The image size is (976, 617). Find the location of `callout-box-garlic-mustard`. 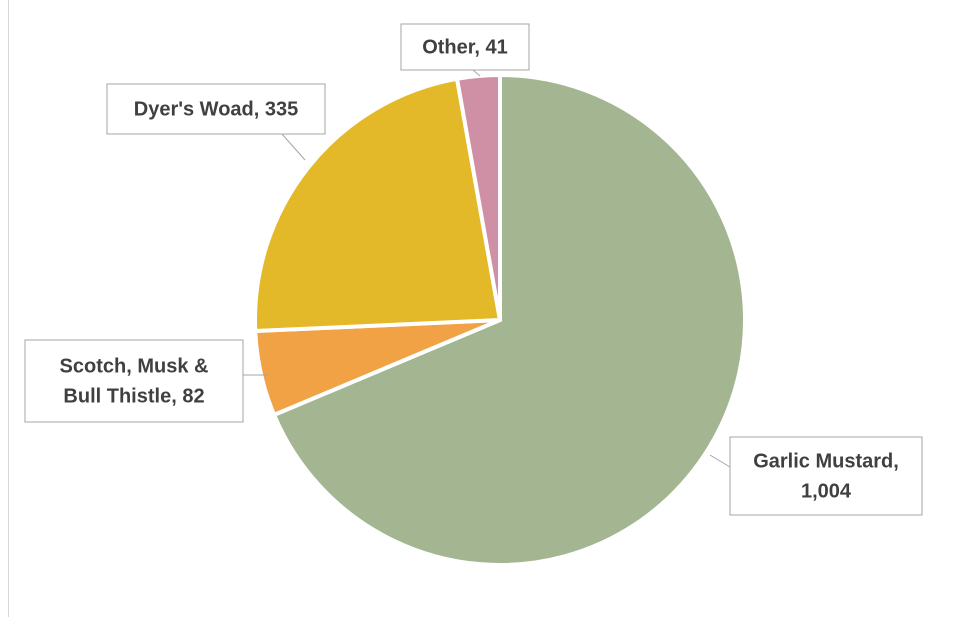

callout-box-garlic-mustard is located at coordinates (826, 476).